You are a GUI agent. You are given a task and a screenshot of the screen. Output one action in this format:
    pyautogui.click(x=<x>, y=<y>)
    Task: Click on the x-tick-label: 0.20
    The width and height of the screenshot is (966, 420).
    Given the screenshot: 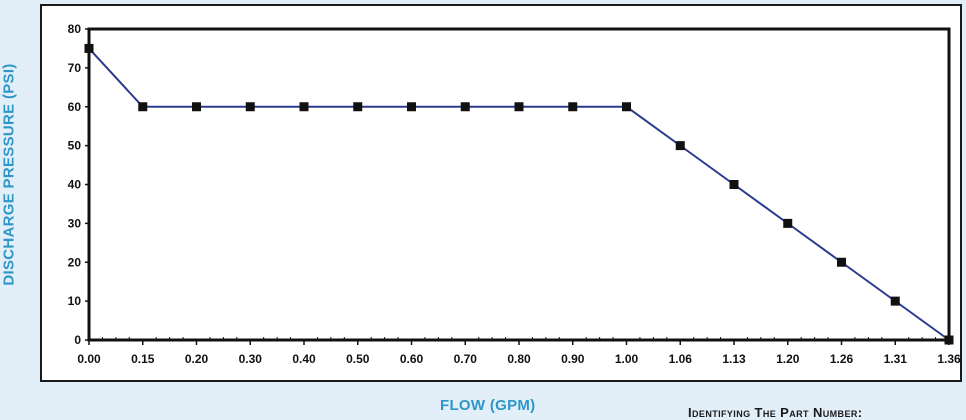 What is the action you would take?
    pyautogui.click(x=197, y=359)
    